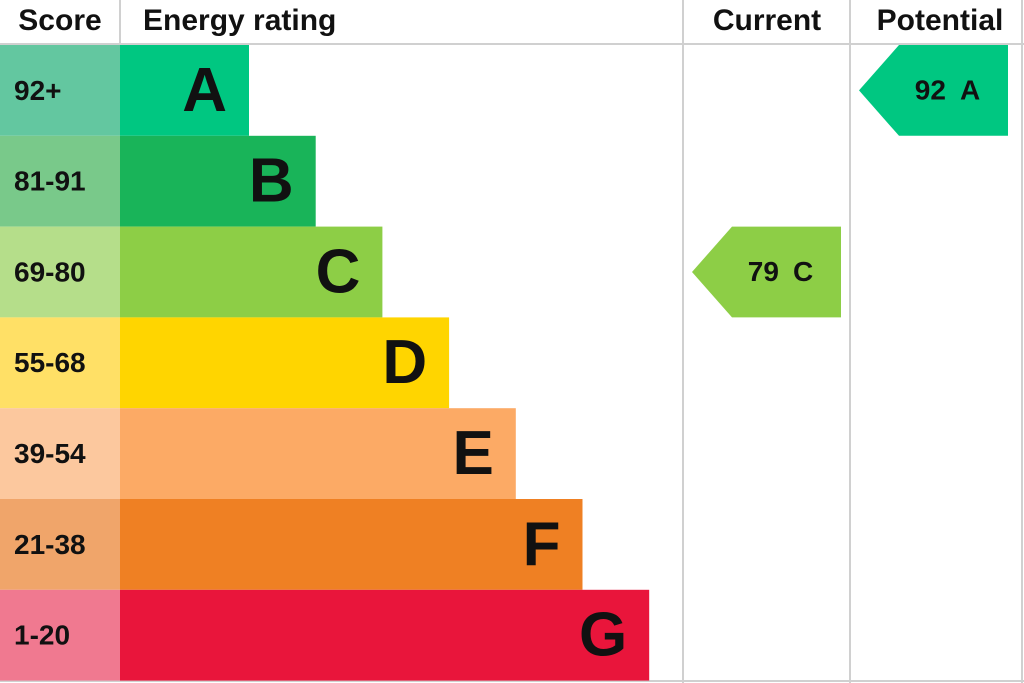 The height and width of the screenshot is (683, 1024). What do you see at coordinates (338, 271) in the screenshot?
I see `rating-letter: C` at bounding box center [338, 271].